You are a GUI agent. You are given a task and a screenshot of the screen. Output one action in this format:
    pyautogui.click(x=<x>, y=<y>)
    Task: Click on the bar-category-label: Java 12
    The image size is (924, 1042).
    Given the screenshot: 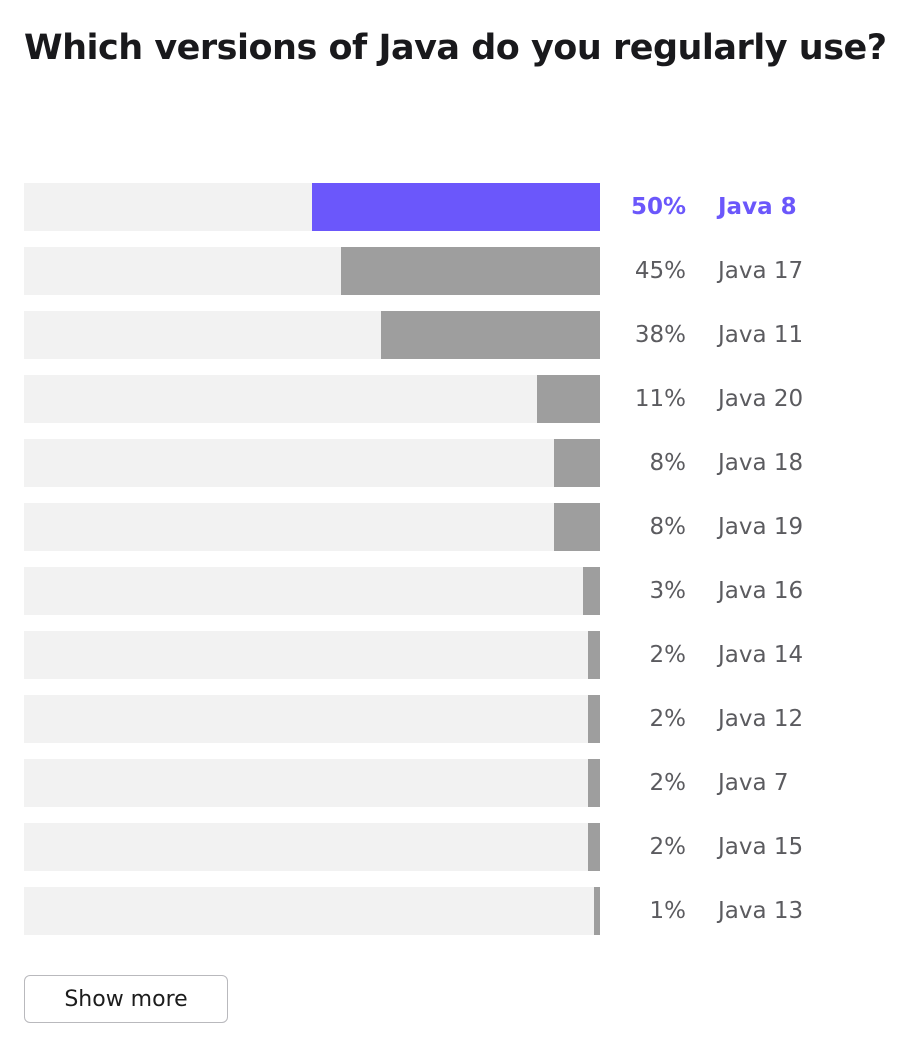 What is the action you would take?
    pyautogui.click(x=761, y=719)
    